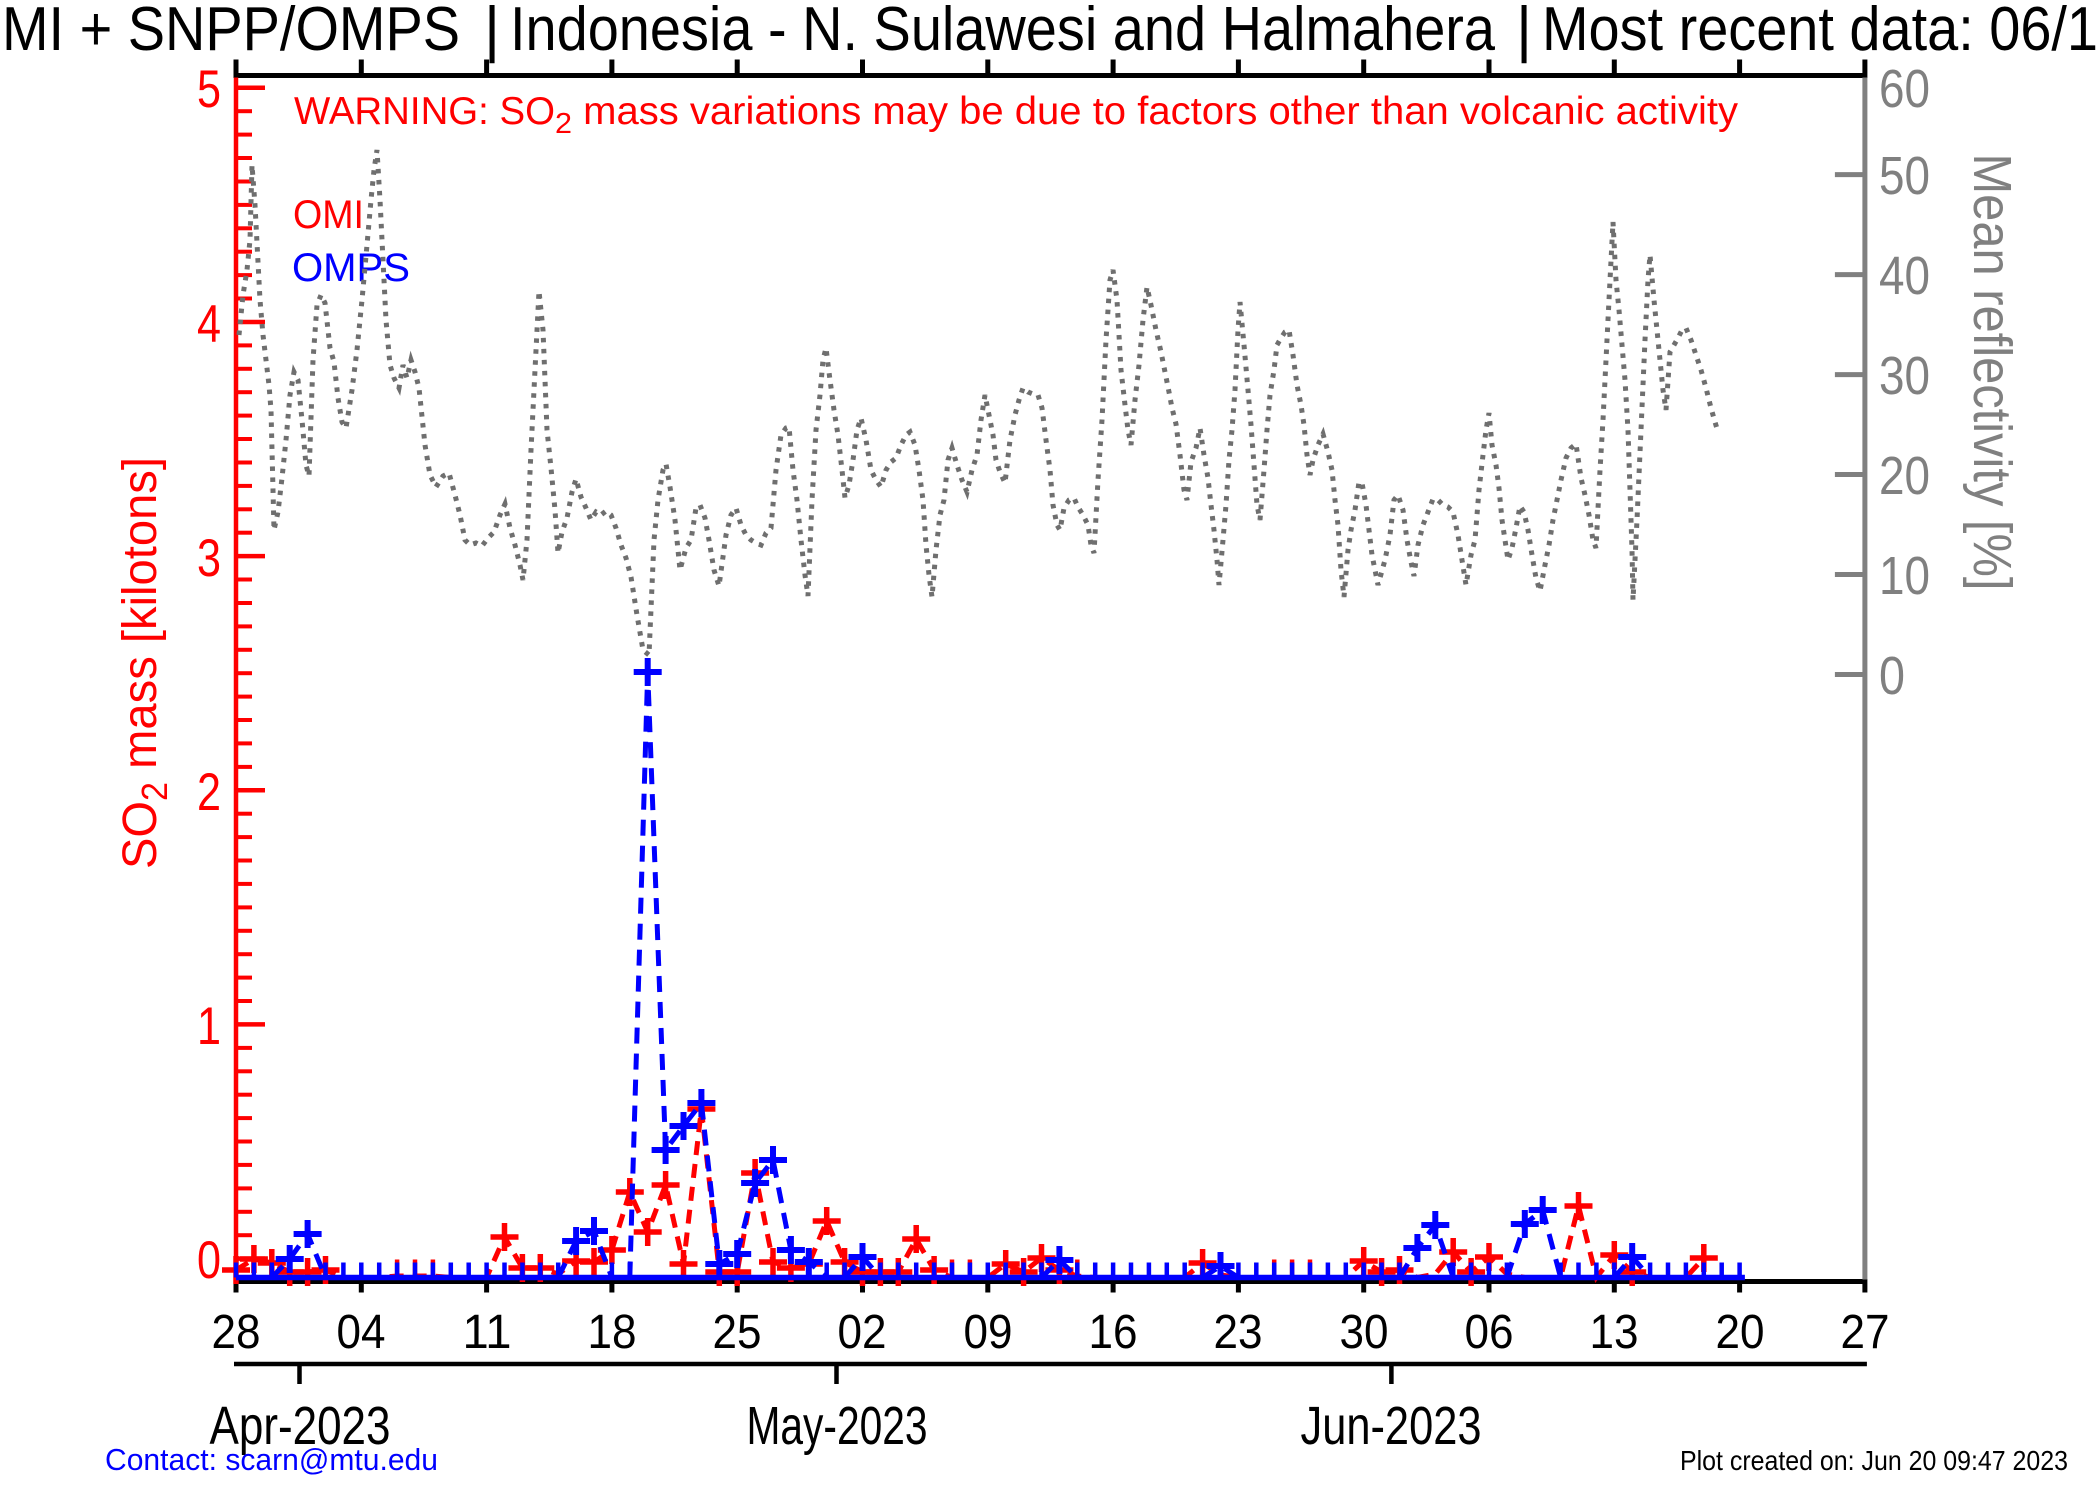 This screenshot has height=1500, width=2100. Describe the element at coordinates (209, 1026) in the screenshot. I see `svg-text: 1` at that location.